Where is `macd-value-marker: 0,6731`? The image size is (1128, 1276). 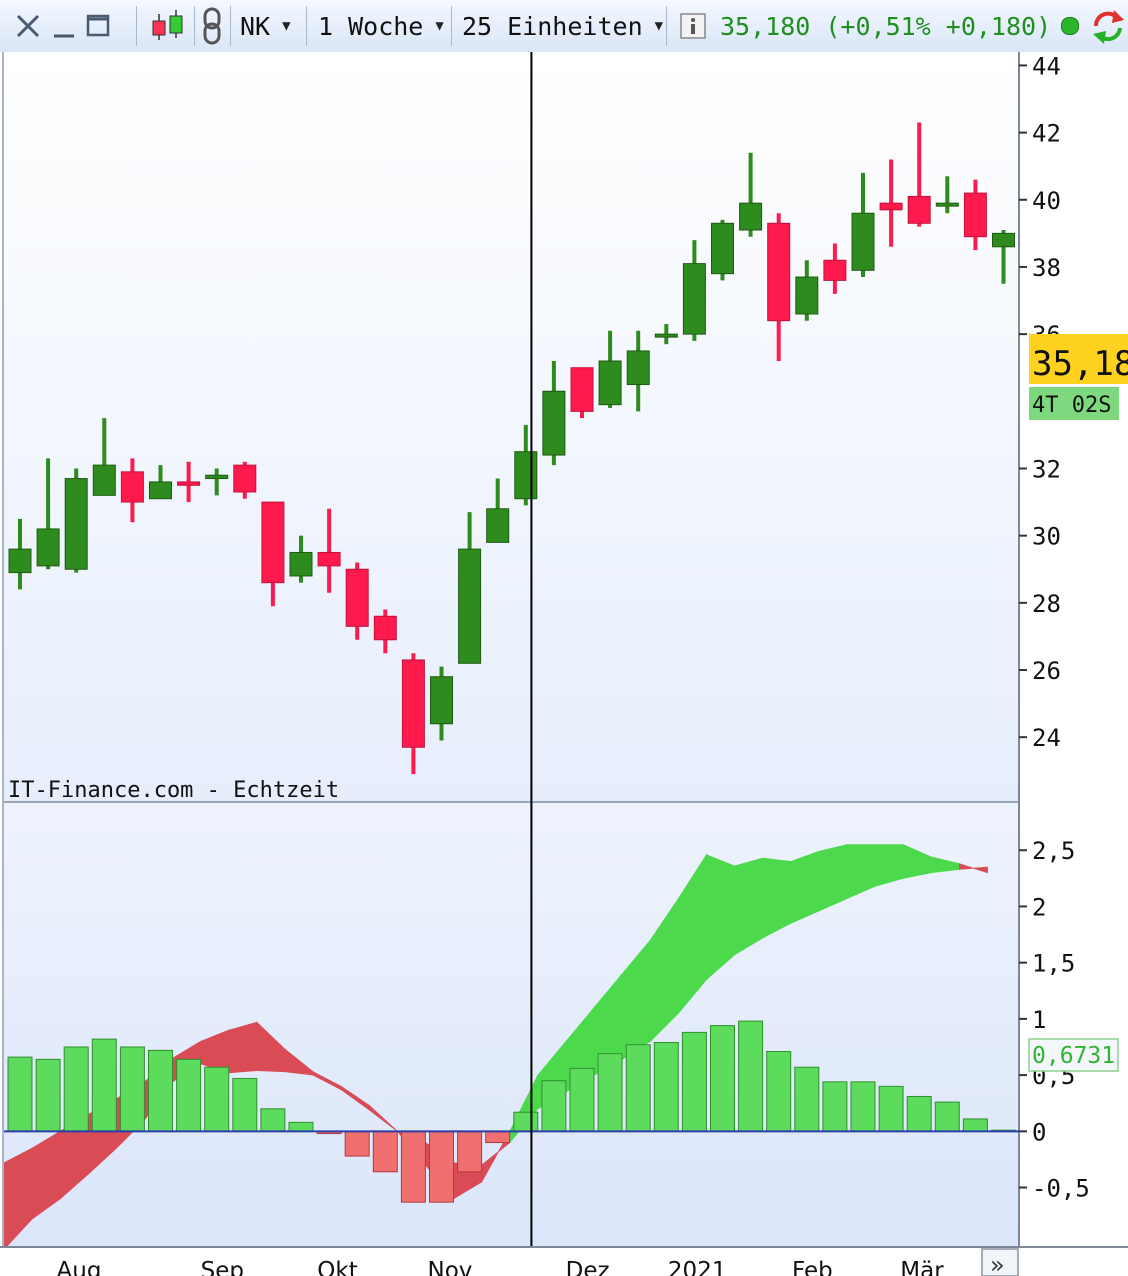 macd-value-marker: 0,6731 is located at coordinates (1073, 1055).